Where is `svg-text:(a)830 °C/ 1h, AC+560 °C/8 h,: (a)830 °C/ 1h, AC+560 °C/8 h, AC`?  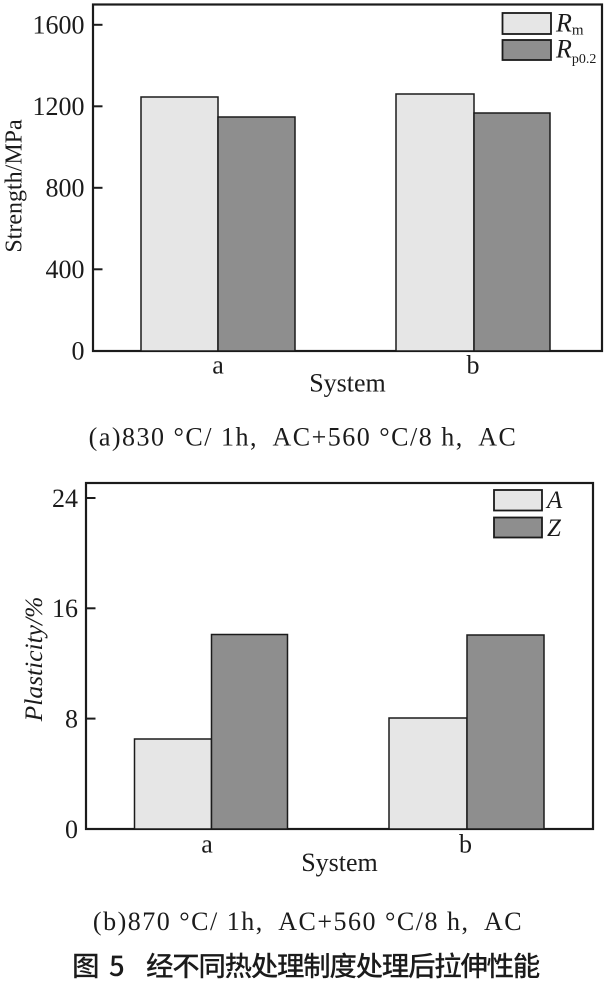
svg-text:(a)830 °C/ 1h, AC+560 °C/8 h,: (a)830 °C/ 1h, AC+560 °C/8 h, AC is located at coordinates (303, 437).